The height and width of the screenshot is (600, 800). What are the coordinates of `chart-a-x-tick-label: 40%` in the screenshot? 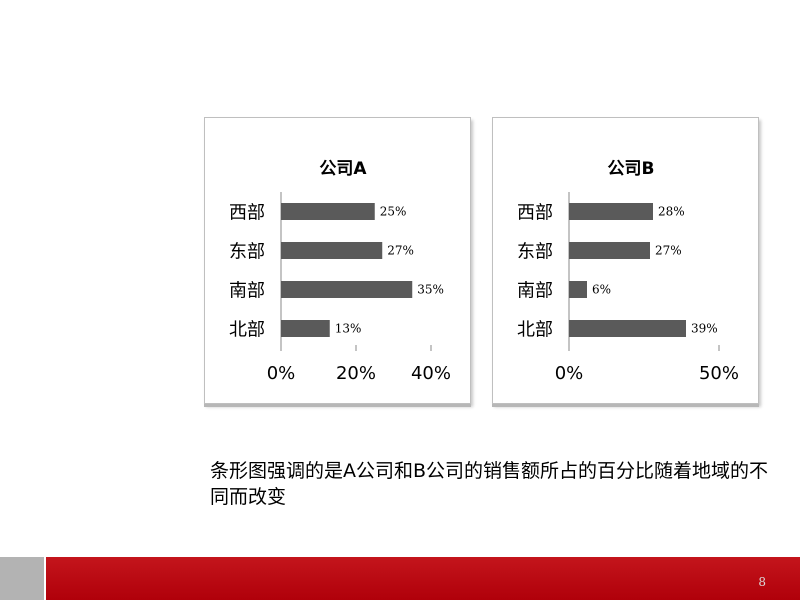 It's located at (431, 373).